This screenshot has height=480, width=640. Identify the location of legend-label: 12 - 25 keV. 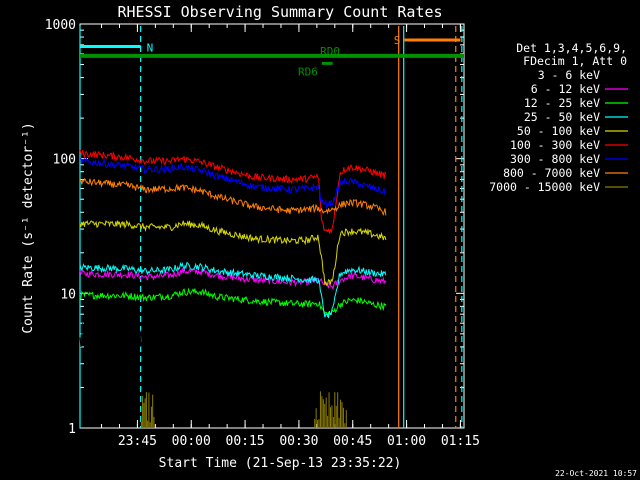
(562, 103).